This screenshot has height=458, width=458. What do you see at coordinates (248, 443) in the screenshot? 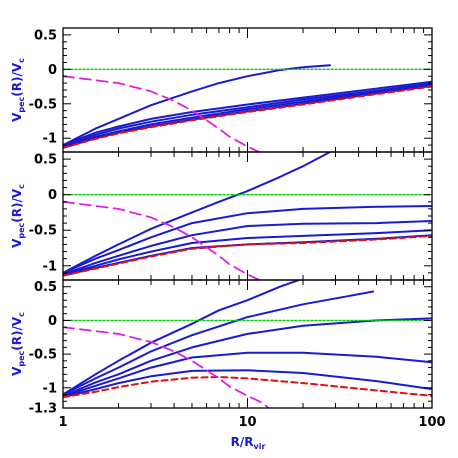
I see `x-axis-label: R/Rvir` at bounding box center [248, 443].